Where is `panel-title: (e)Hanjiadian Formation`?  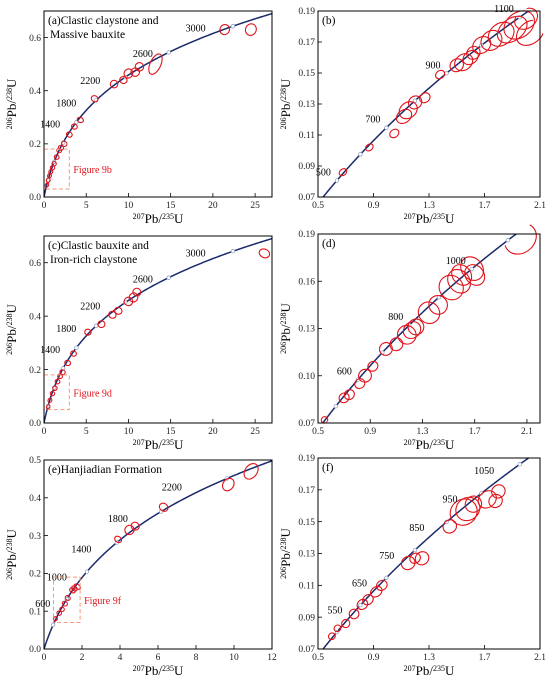
panel-title: (e)Hanjiadian Formation is located at coordinates (105, 470).